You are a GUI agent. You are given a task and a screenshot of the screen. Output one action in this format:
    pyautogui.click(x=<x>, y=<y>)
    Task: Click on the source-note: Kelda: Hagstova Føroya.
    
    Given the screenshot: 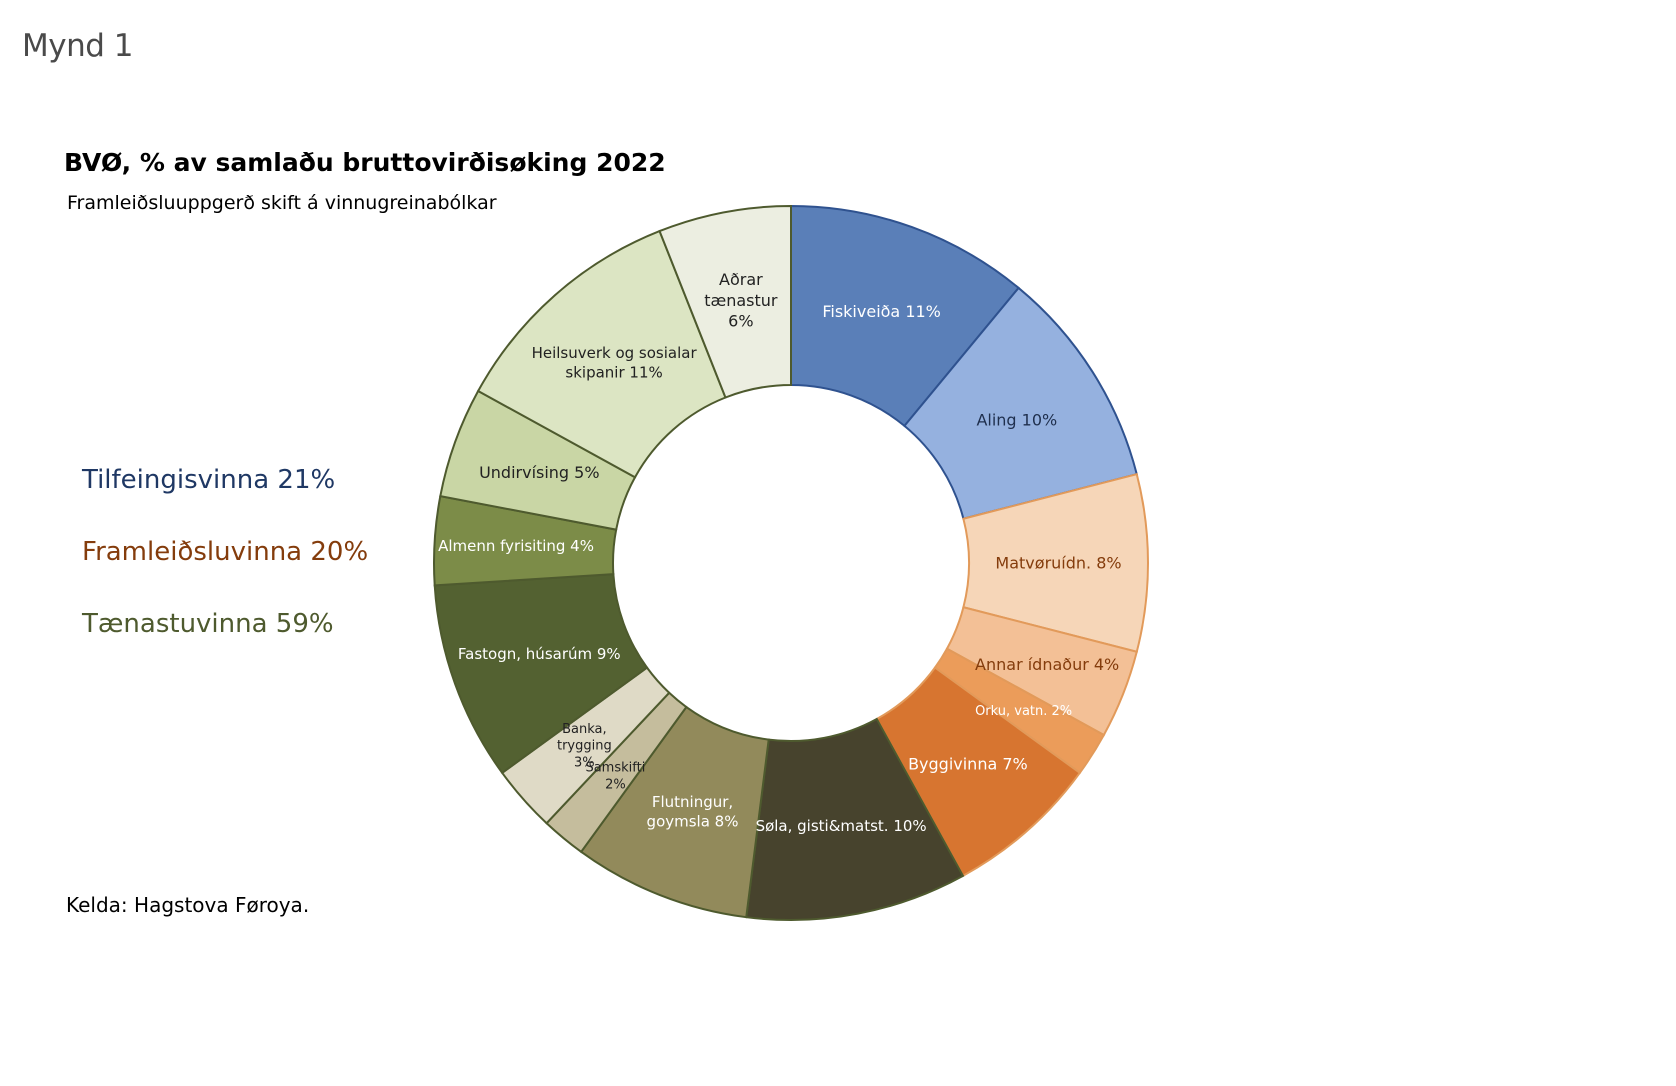 What is the action you would take?
    pyautogui.click(x=188, y=905)
    